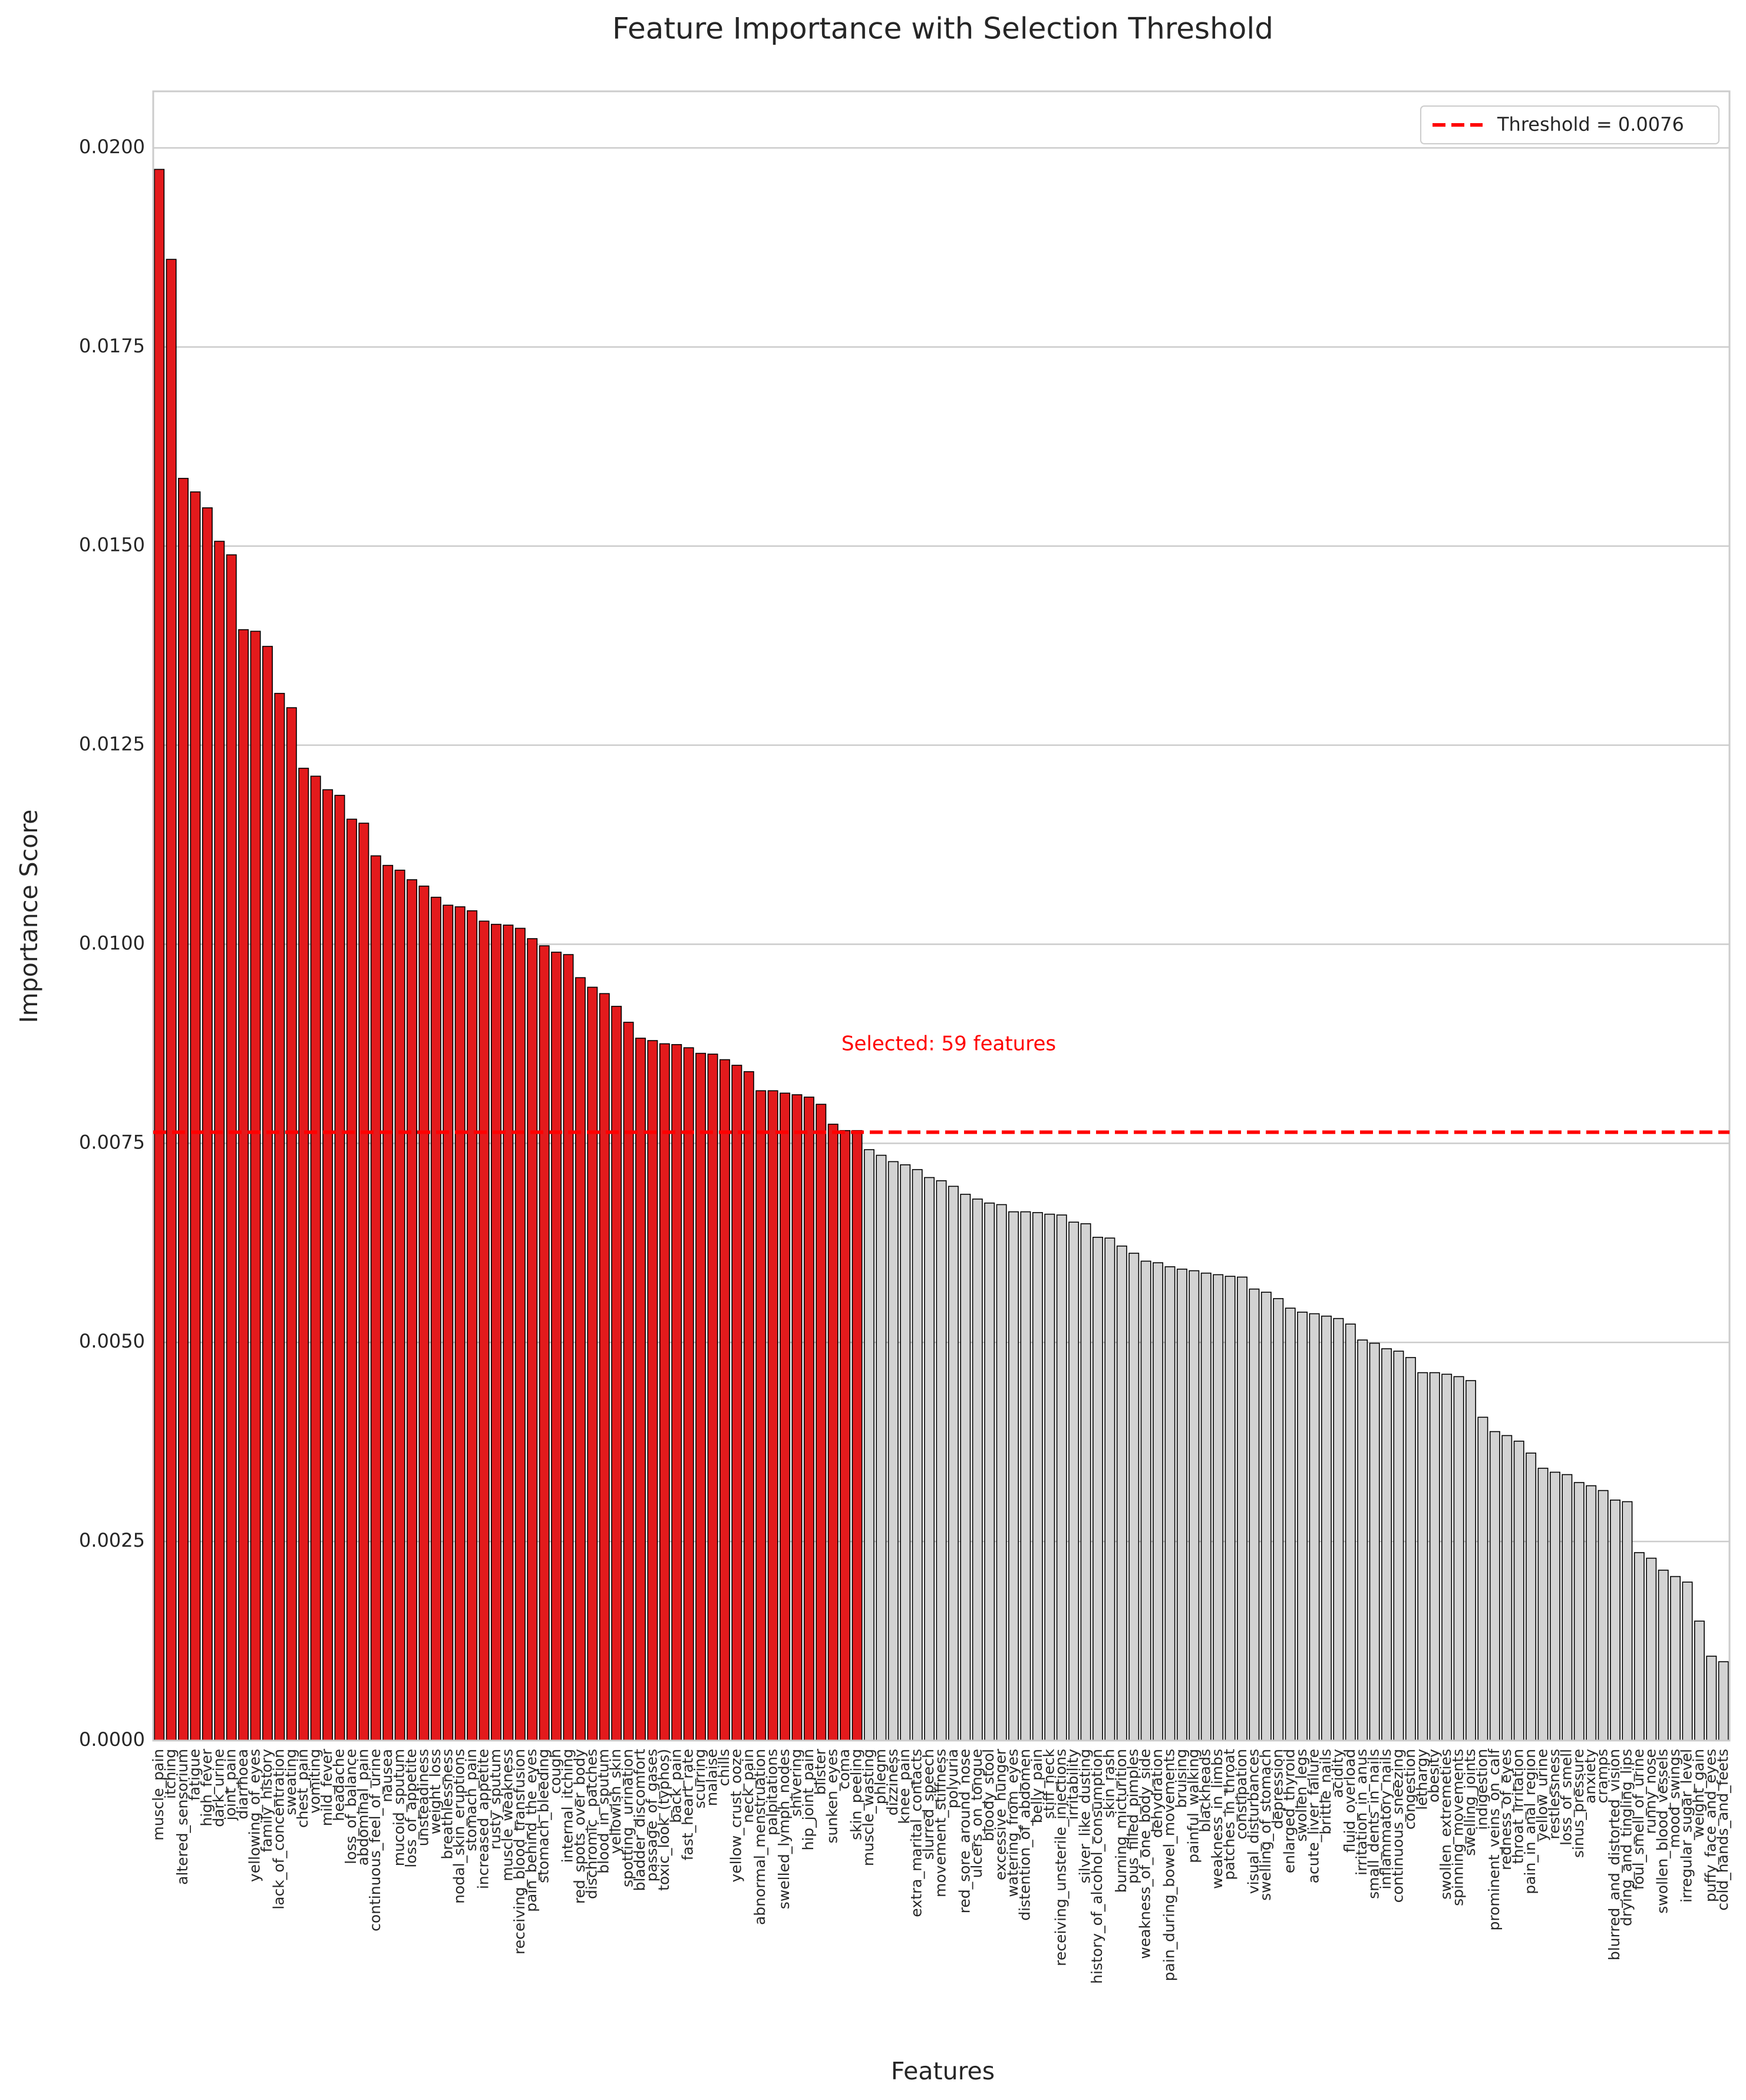 This screenshot has width=1746, height=2100. What do you see at coordinates (904, 1786) in the screenshot?
I see `x-tick-label: knee_pain` at bounding box center [904, 1786].